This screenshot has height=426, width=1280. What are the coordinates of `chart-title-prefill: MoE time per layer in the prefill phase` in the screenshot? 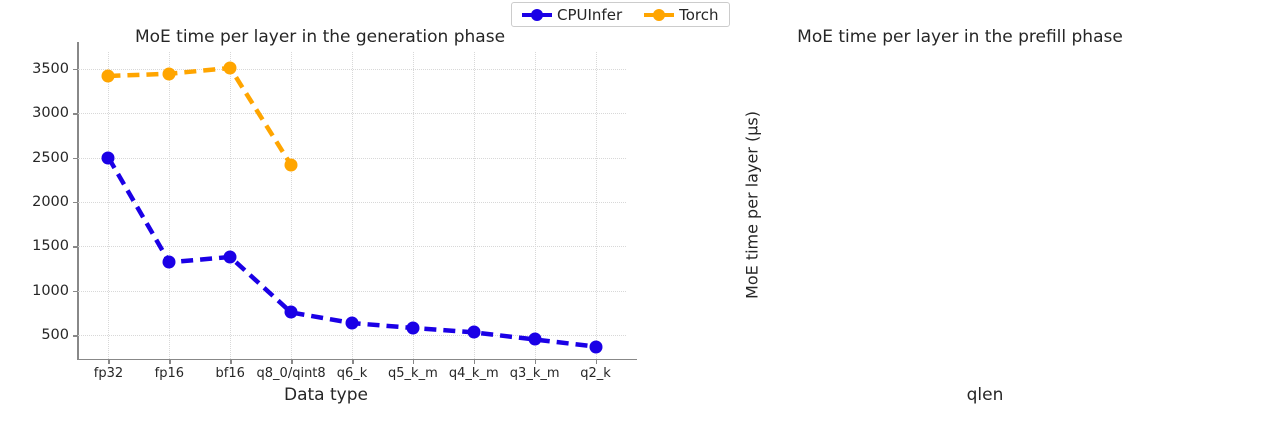 It's located at (960, 37).